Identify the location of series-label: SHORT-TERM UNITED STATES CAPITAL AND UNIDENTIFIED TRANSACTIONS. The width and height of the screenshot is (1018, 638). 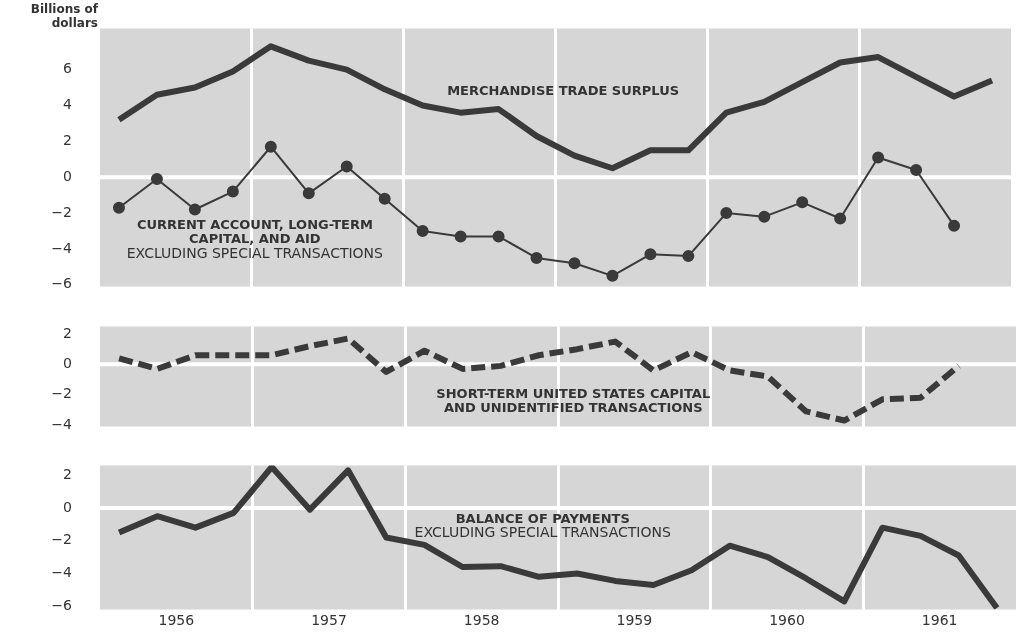
(573, 401).